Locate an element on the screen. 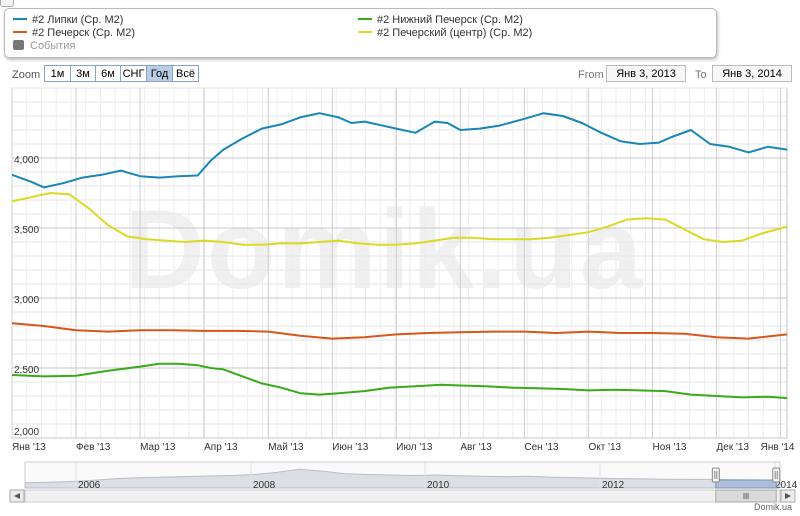 This screenshot has height=516, width=800. zoom-label: Zoom is located at coordinates (26, 75).